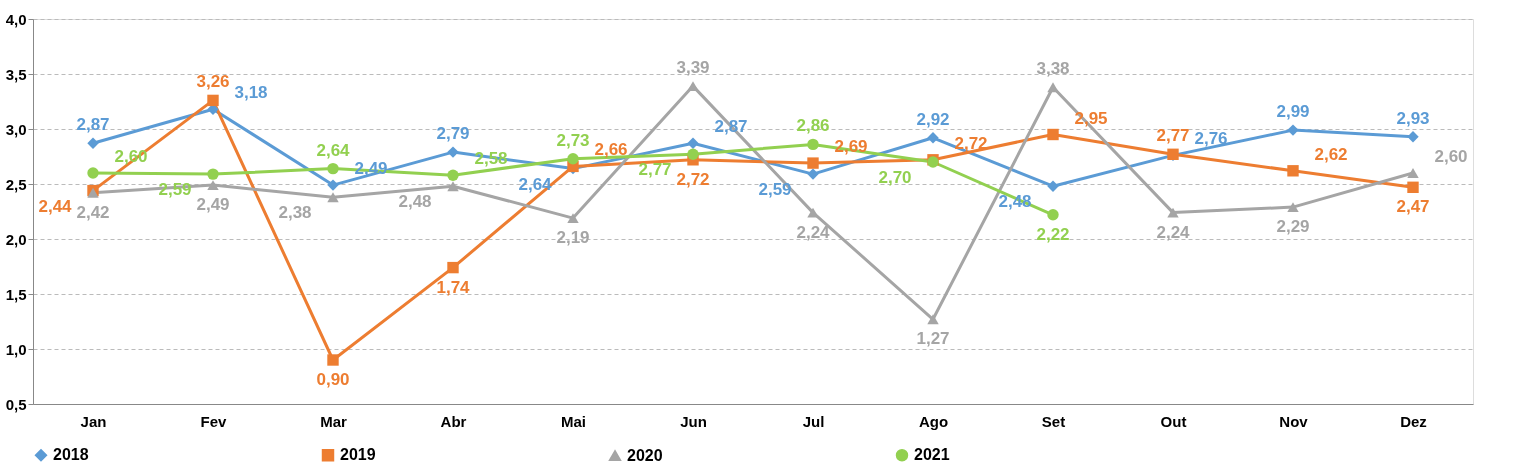  I want to click on data-label: 3,39, so click(693, 68).